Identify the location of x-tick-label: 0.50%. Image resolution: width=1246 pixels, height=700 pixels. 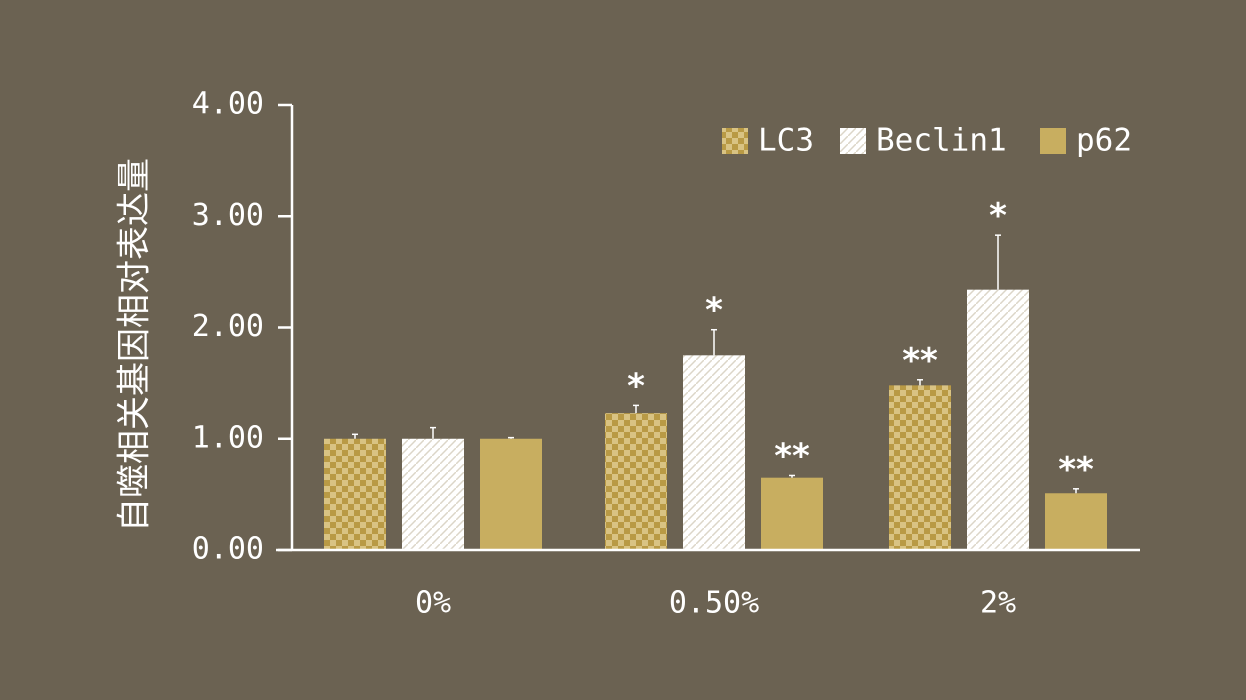
(714, 603).